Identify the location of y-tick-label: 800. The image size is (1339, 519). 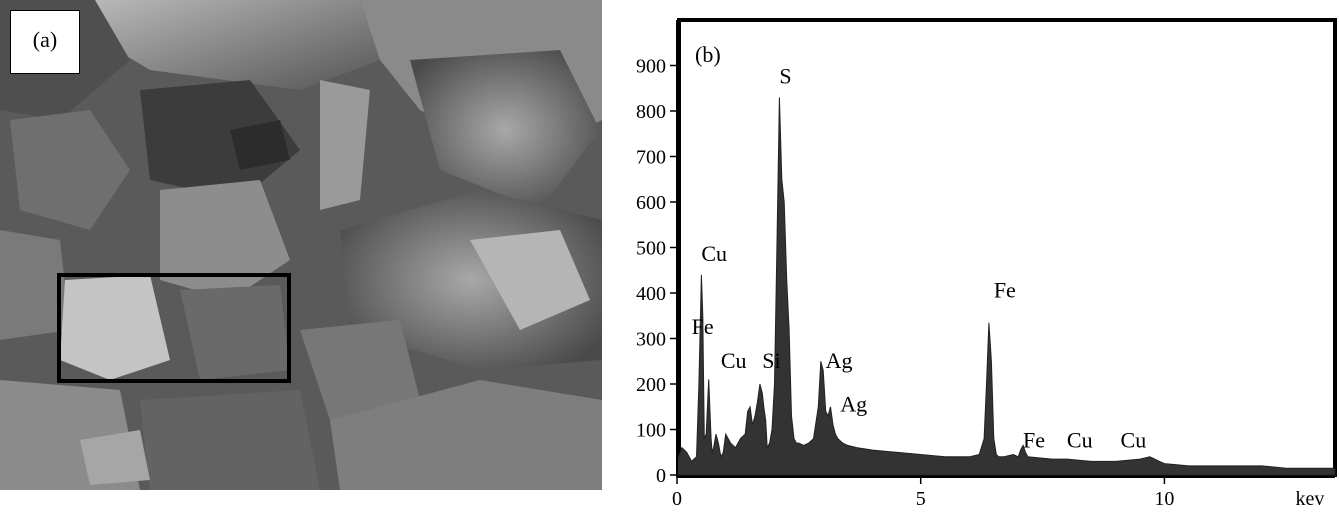
(651, 112).